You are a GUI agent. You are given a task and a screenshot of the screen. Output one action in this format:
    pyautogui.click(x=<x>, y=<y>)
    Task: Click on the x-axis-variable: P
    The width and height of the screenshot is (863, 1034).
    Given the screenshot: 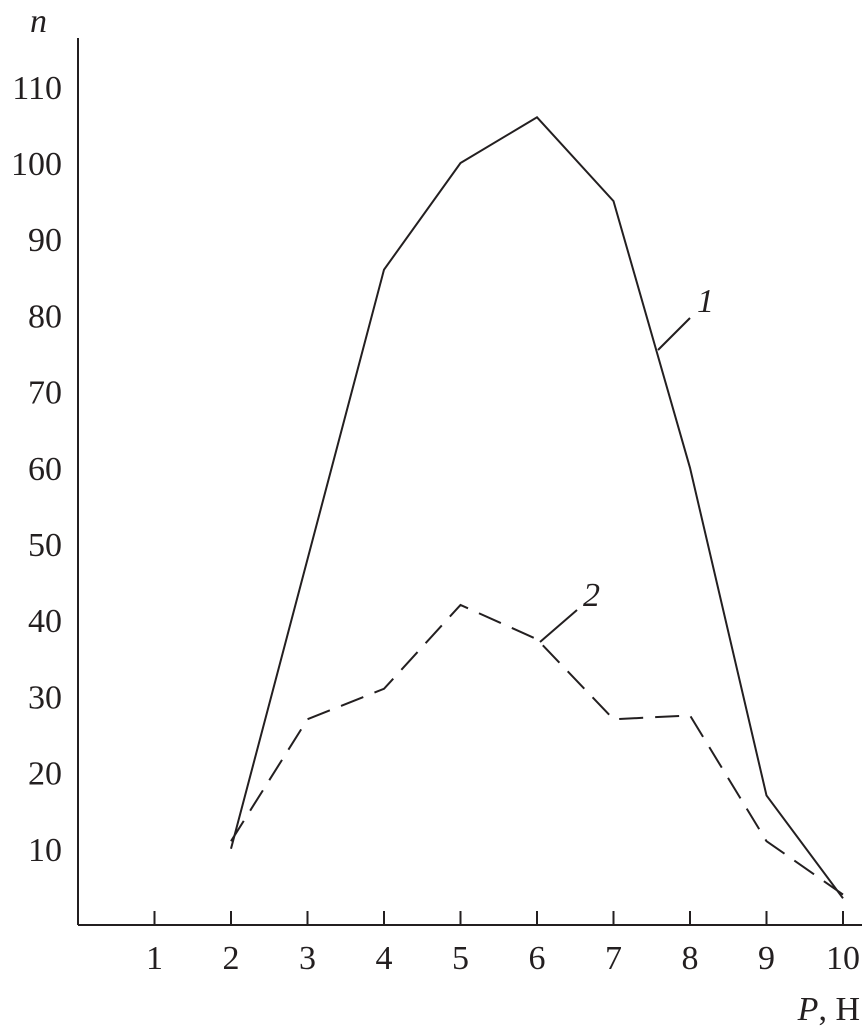 What is the action you would take?
    pyautogui.click(x=808, y=1009)
    